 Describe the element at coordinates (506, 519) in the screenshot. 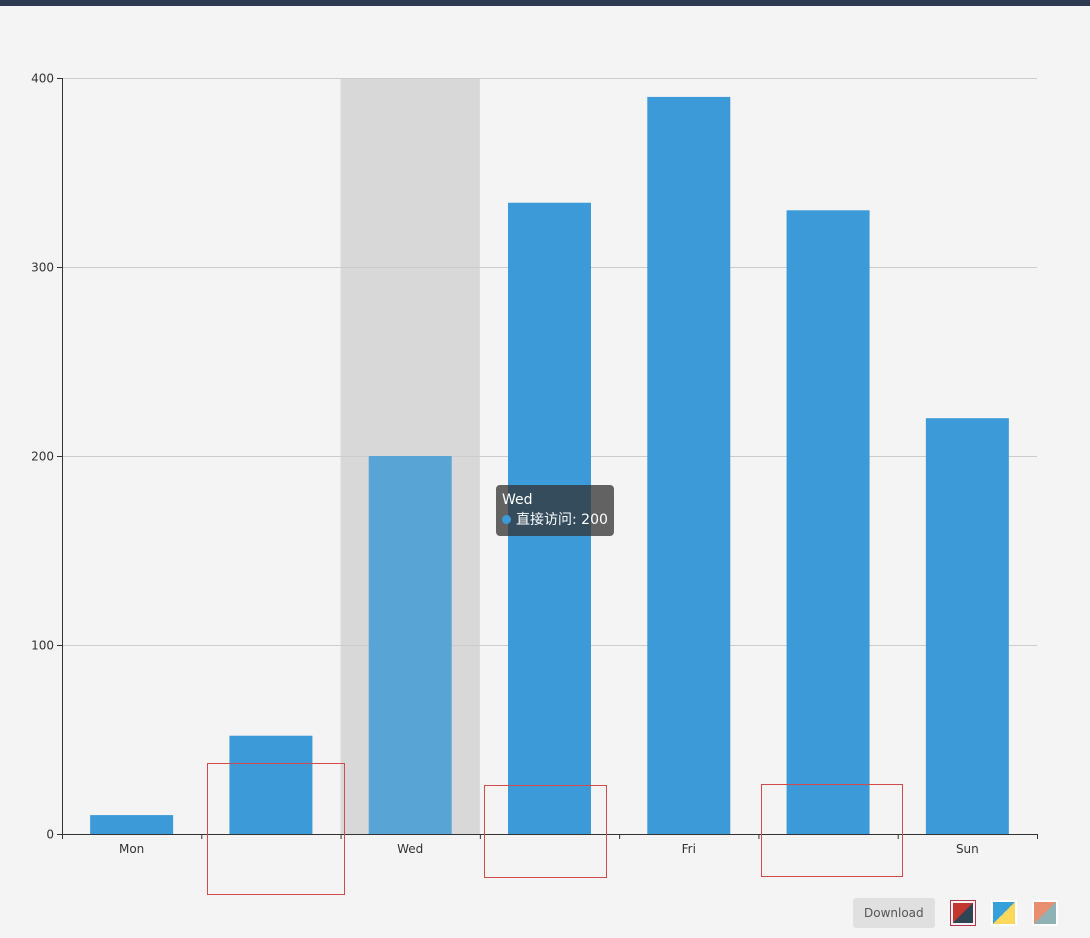

I see `series-marker-icon` at that location.